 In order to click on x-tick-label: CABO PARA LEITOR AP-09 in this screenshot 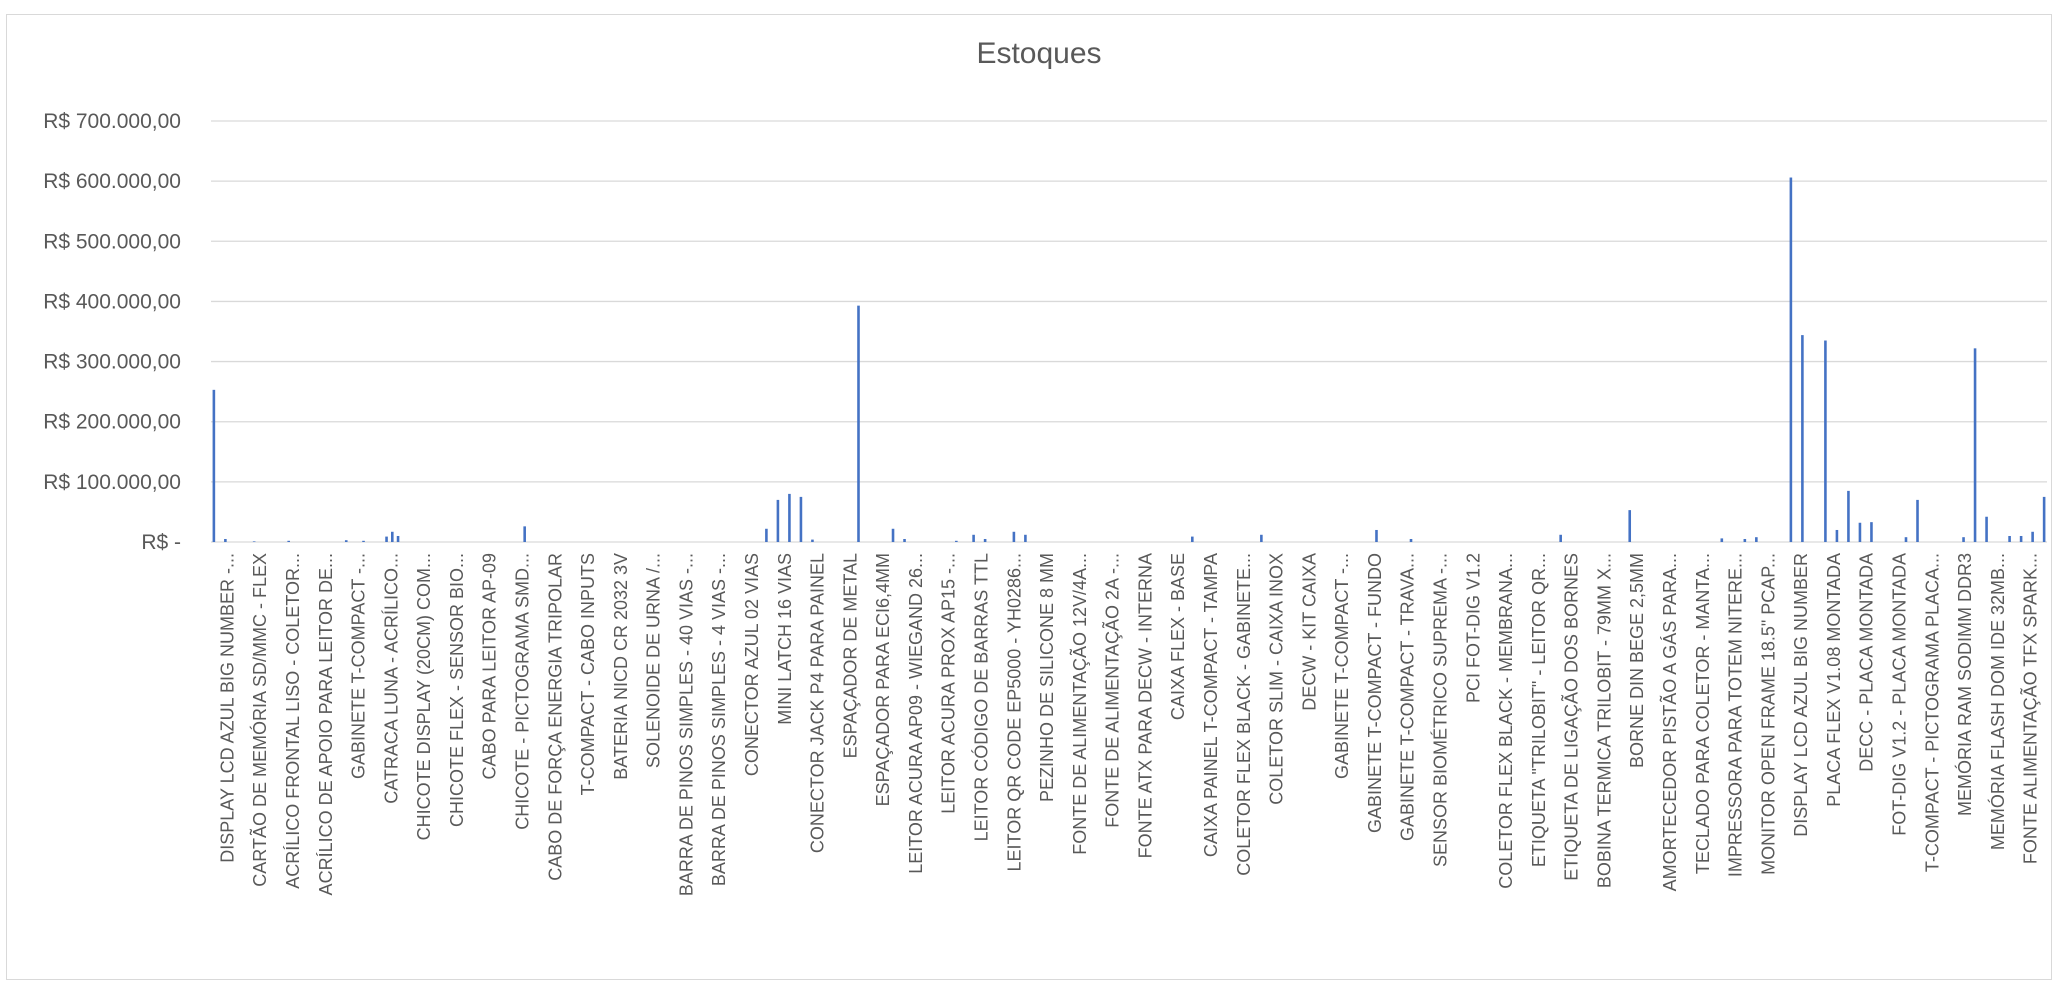, I will do `click(490, 666)`.